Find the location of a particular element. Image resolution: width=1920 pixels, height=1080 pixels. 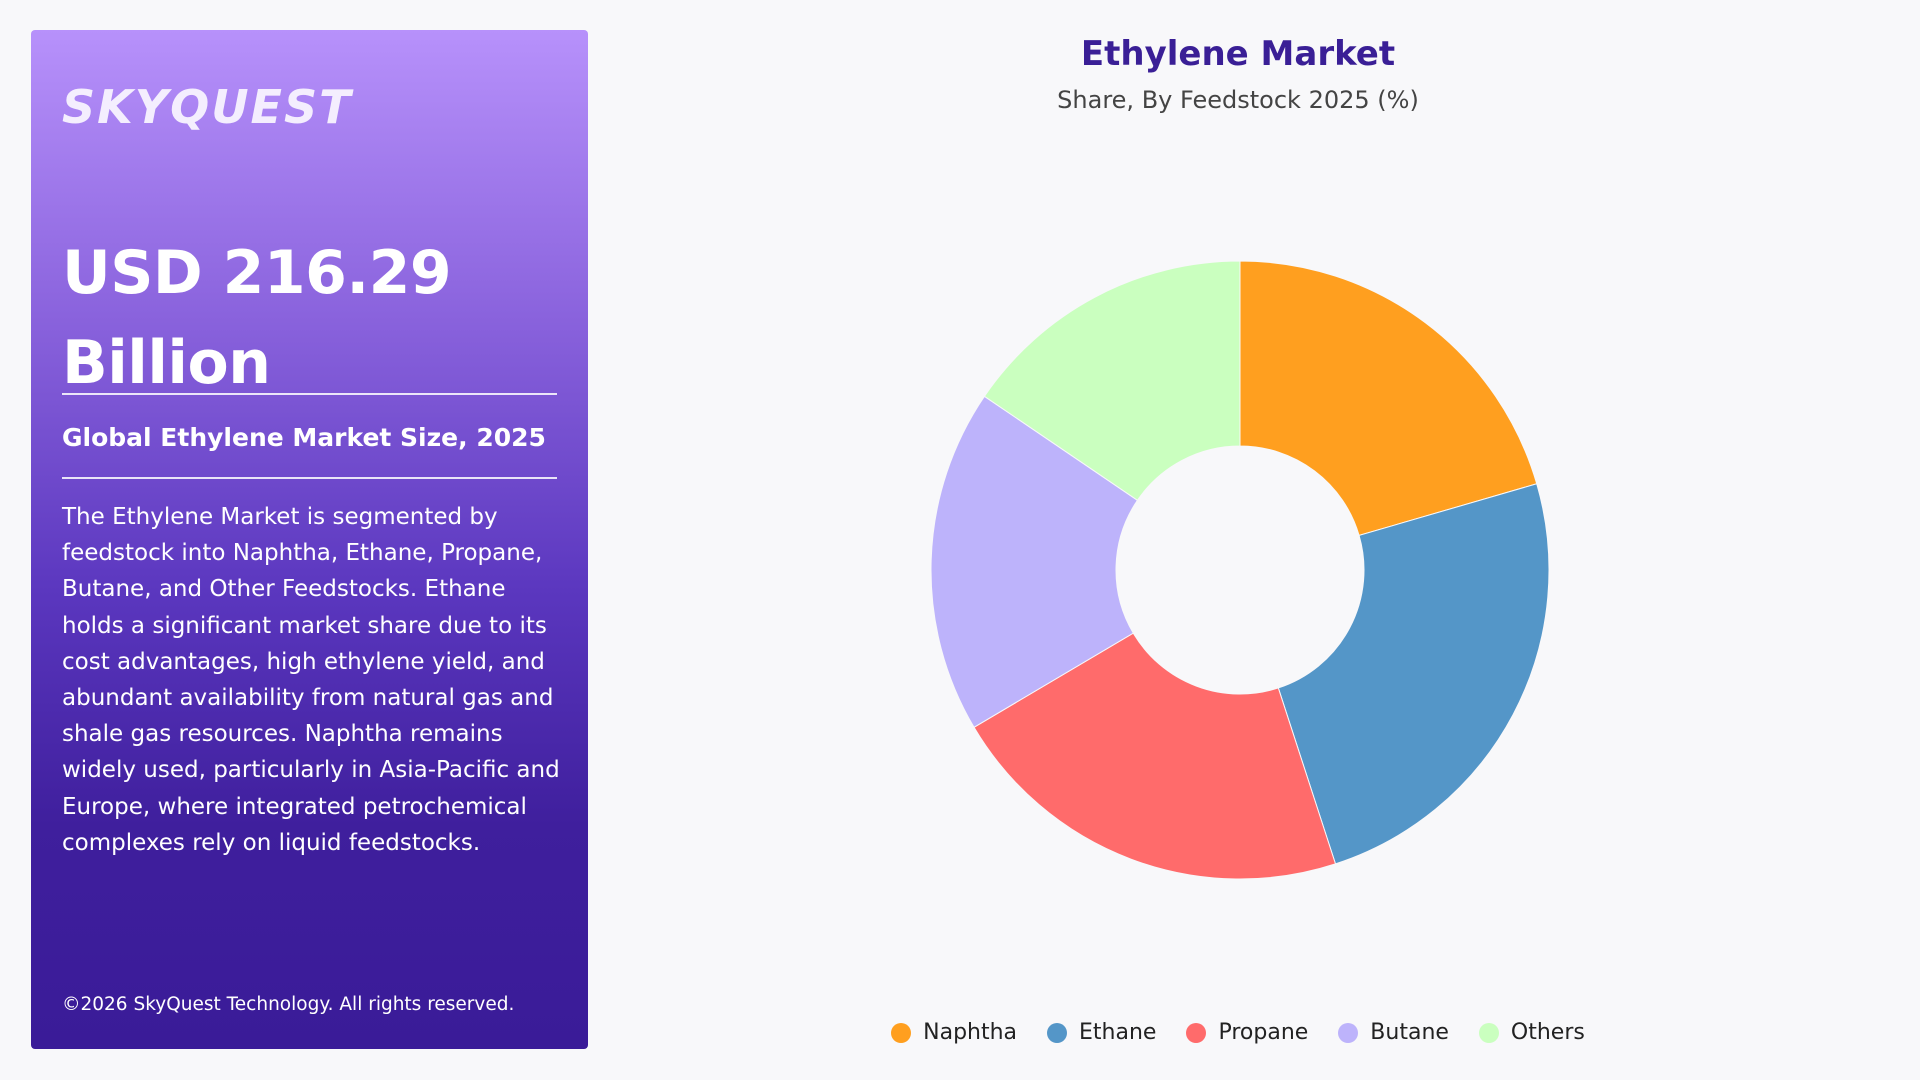

legend-item-butane: Butane is located at coordinates (1393, 1032).